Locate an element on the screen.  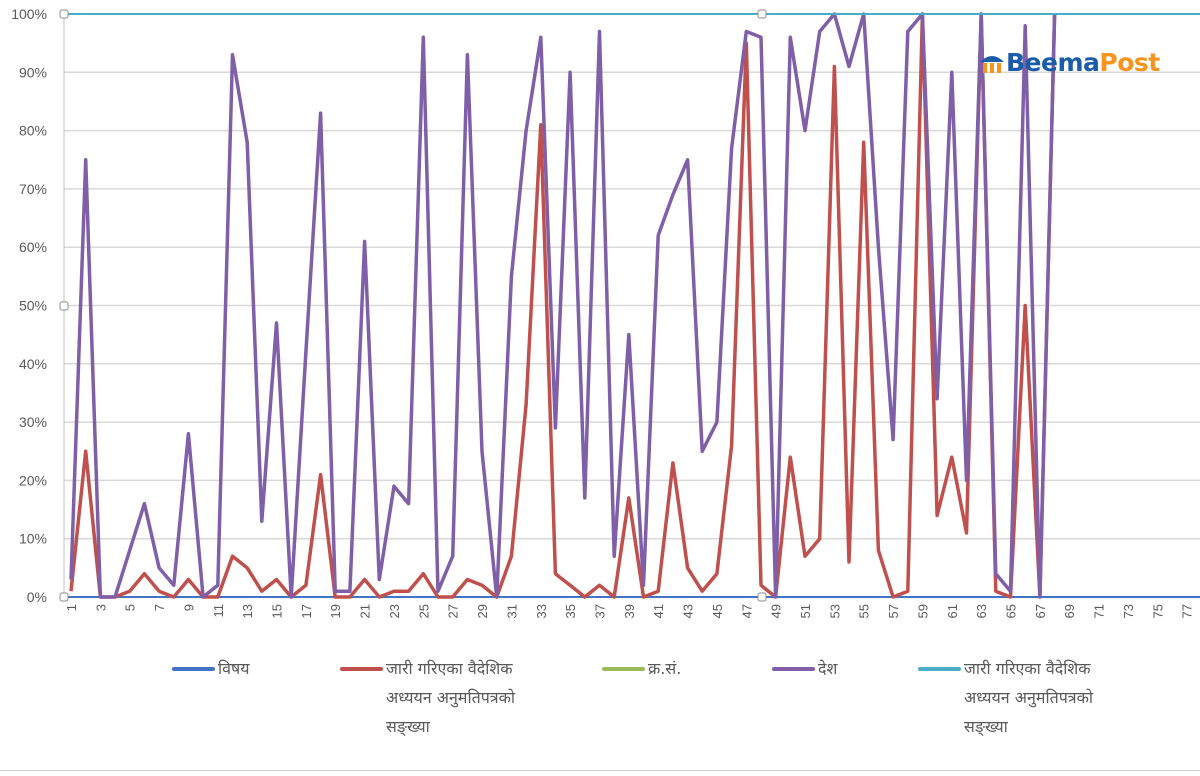
x-tick-label: 25 is located at coordinates (423, 611).